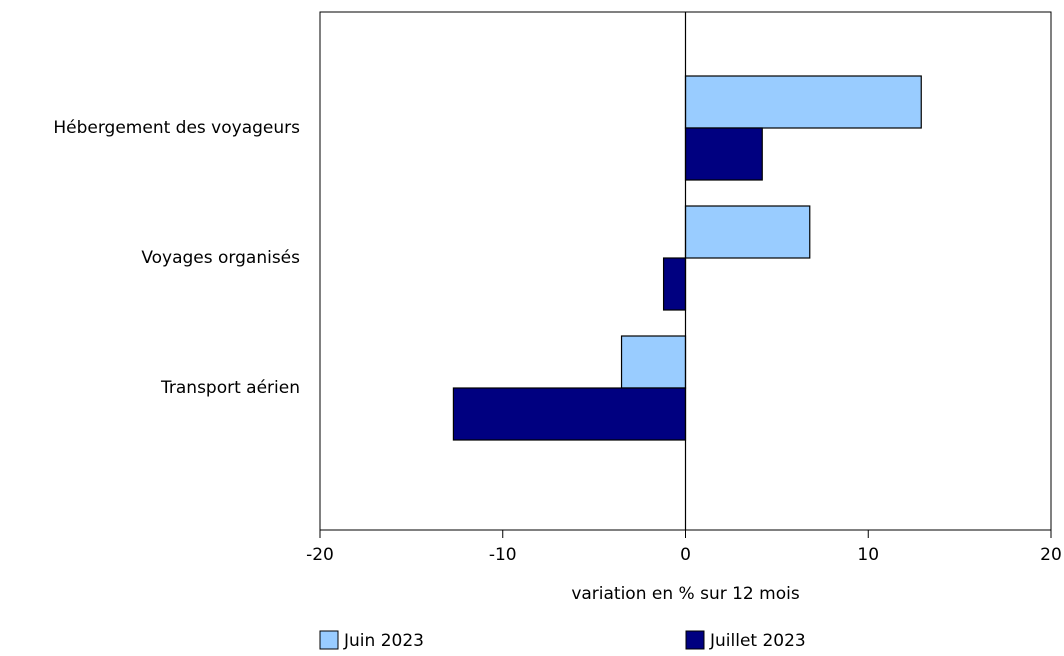  Describe the element at coordinates (868, 555) in the screenshot. I see `x-tick-label: 10` at that location.